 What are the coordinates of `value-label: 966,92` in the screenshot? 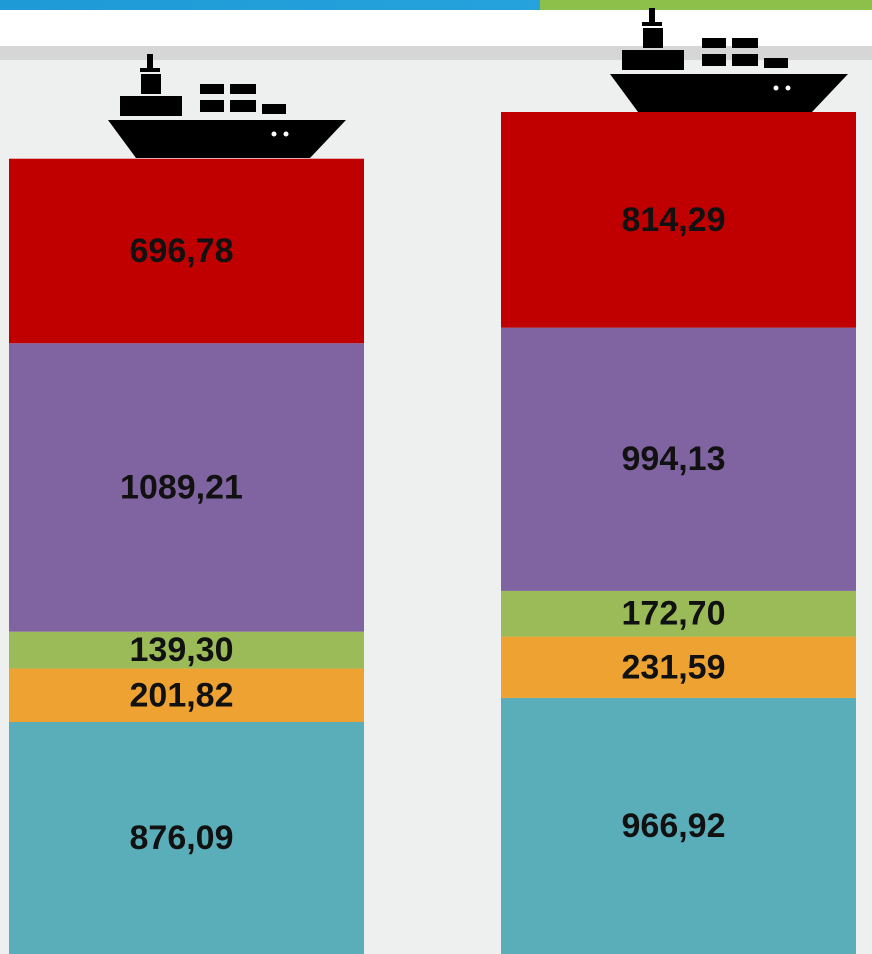 It's located at (674, 826).